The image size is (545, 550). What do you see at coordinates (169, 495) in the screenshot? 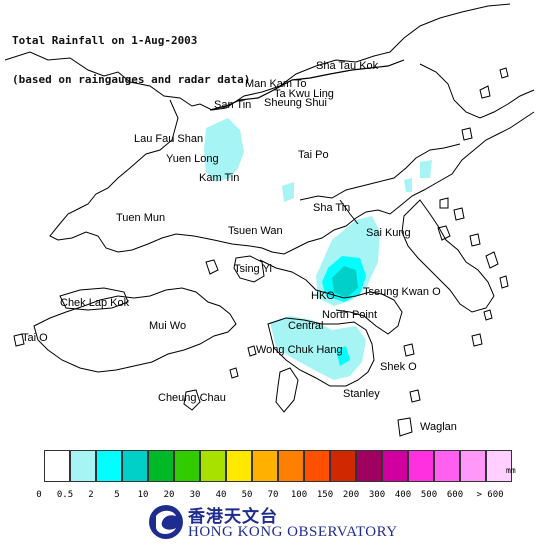
I see `legend-tick-label: 20` at bounding box center [169, 495].